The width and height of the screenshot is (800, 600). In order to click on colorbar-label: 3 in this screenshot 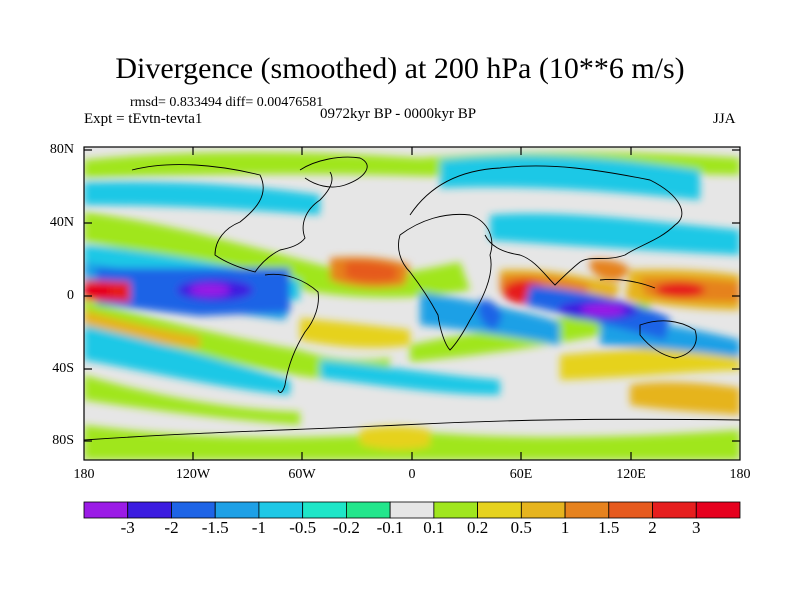, I will do `click(696, 527)`.